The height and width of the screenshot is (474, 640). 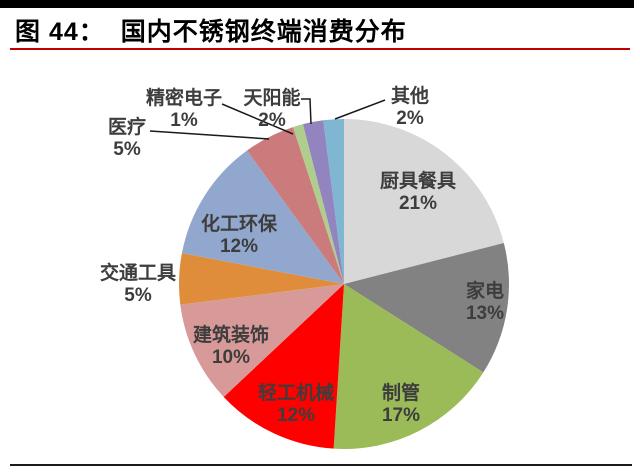 I want to click on pie-label-light-industry-machinery-pct: 12%, so click(x=296, y=415).